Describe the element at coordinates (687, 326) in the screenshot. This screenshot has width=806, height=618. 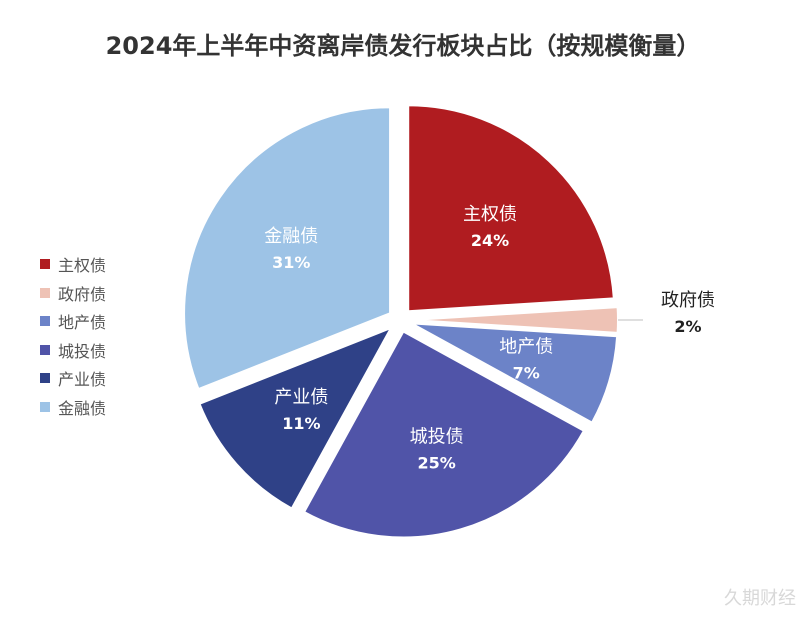
I see `slice-value-label: 2%` at that location.